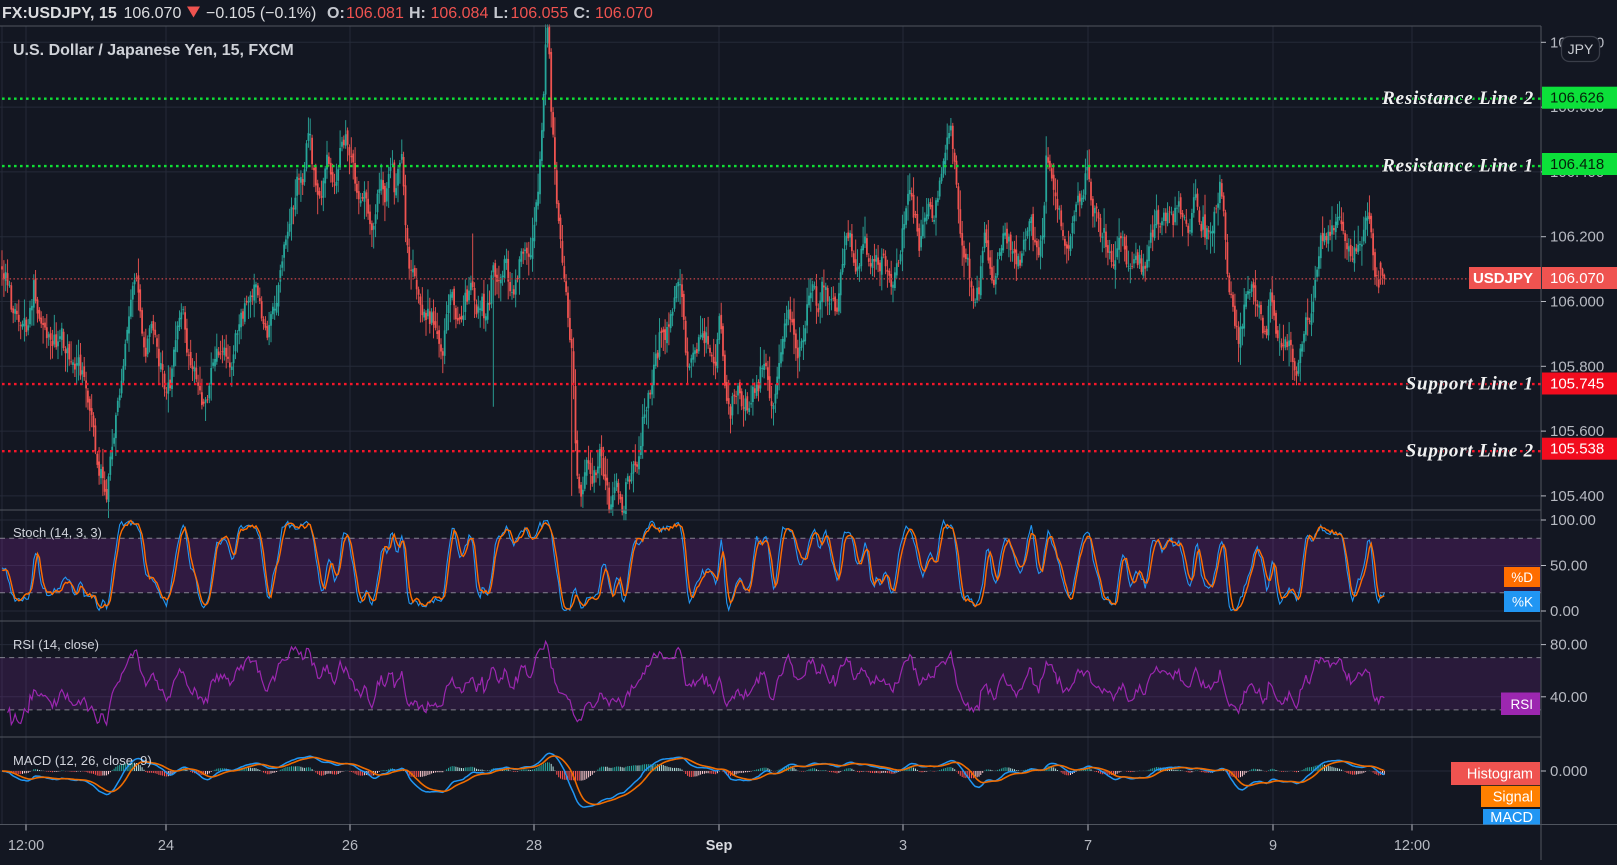 The image size is (1617, 865). What do you see at coordinates (153, 50) in the screenshot?
I see `svg-text:U.S. Dollar / Japanese Yen, 15: U.S. Dollar / Japanese Yen, 15, FXCM` at bounding box center [153, 50].